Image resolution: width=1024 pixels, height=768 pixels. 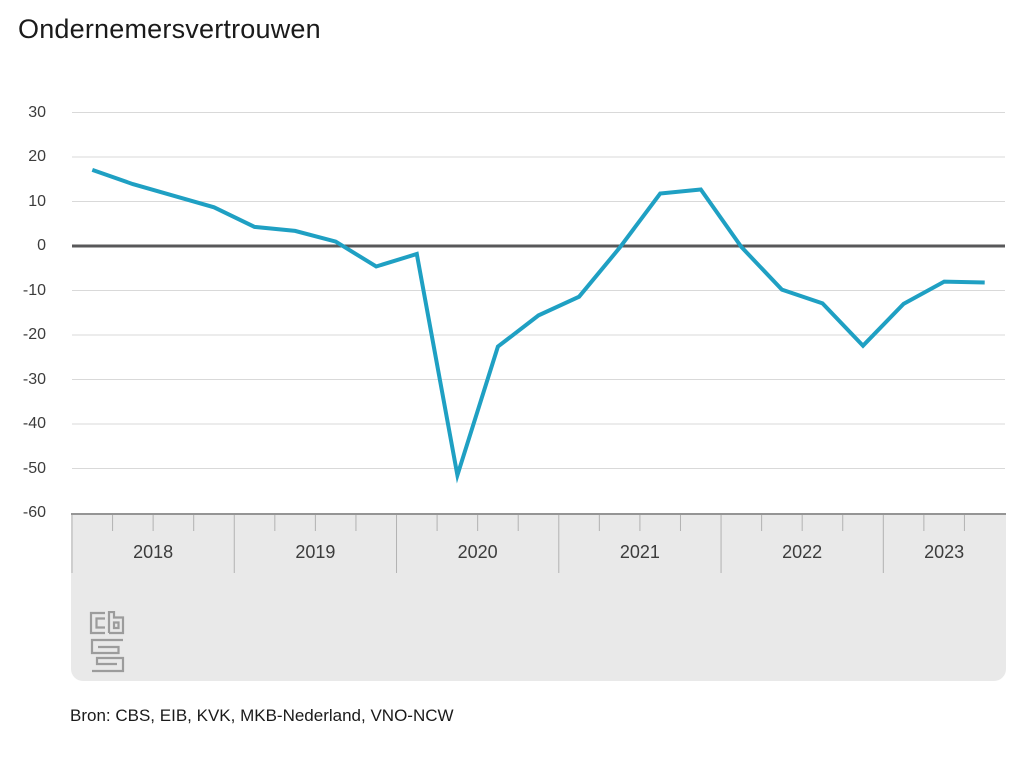 I want to click on y-axis-label: 0, so click(x=41, y=245).